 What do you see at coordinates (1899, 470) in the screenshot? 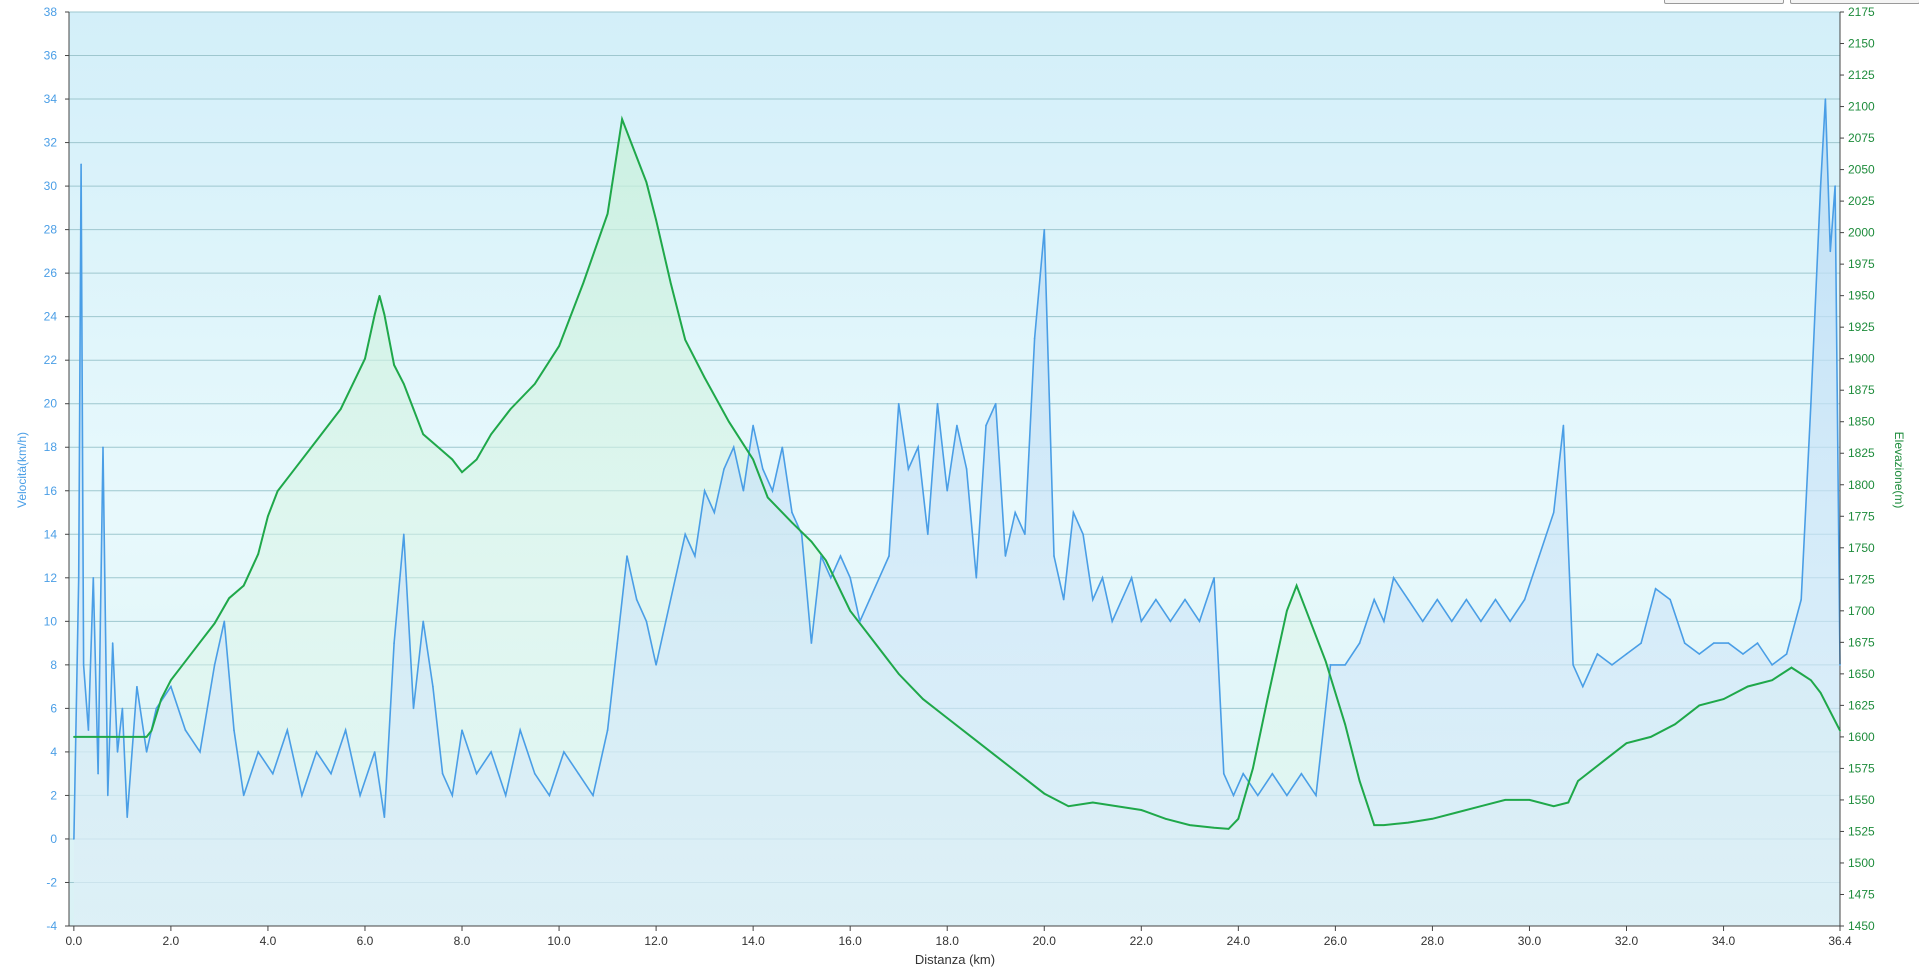
I see `right-axis-label: Elevazione(m)` at bounding box center [1899, 470].